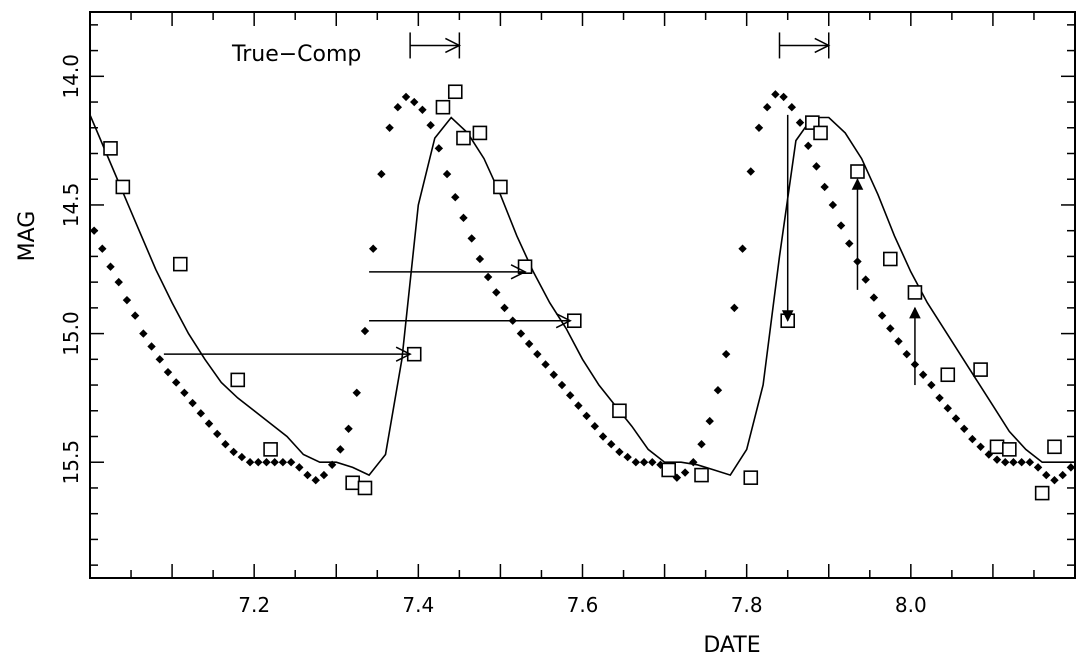 The image size is (1077, 662). Describe the element at coordinates (296, 54) in the screenshot. I see `annotation-true-comp: True−Comp` at that location.